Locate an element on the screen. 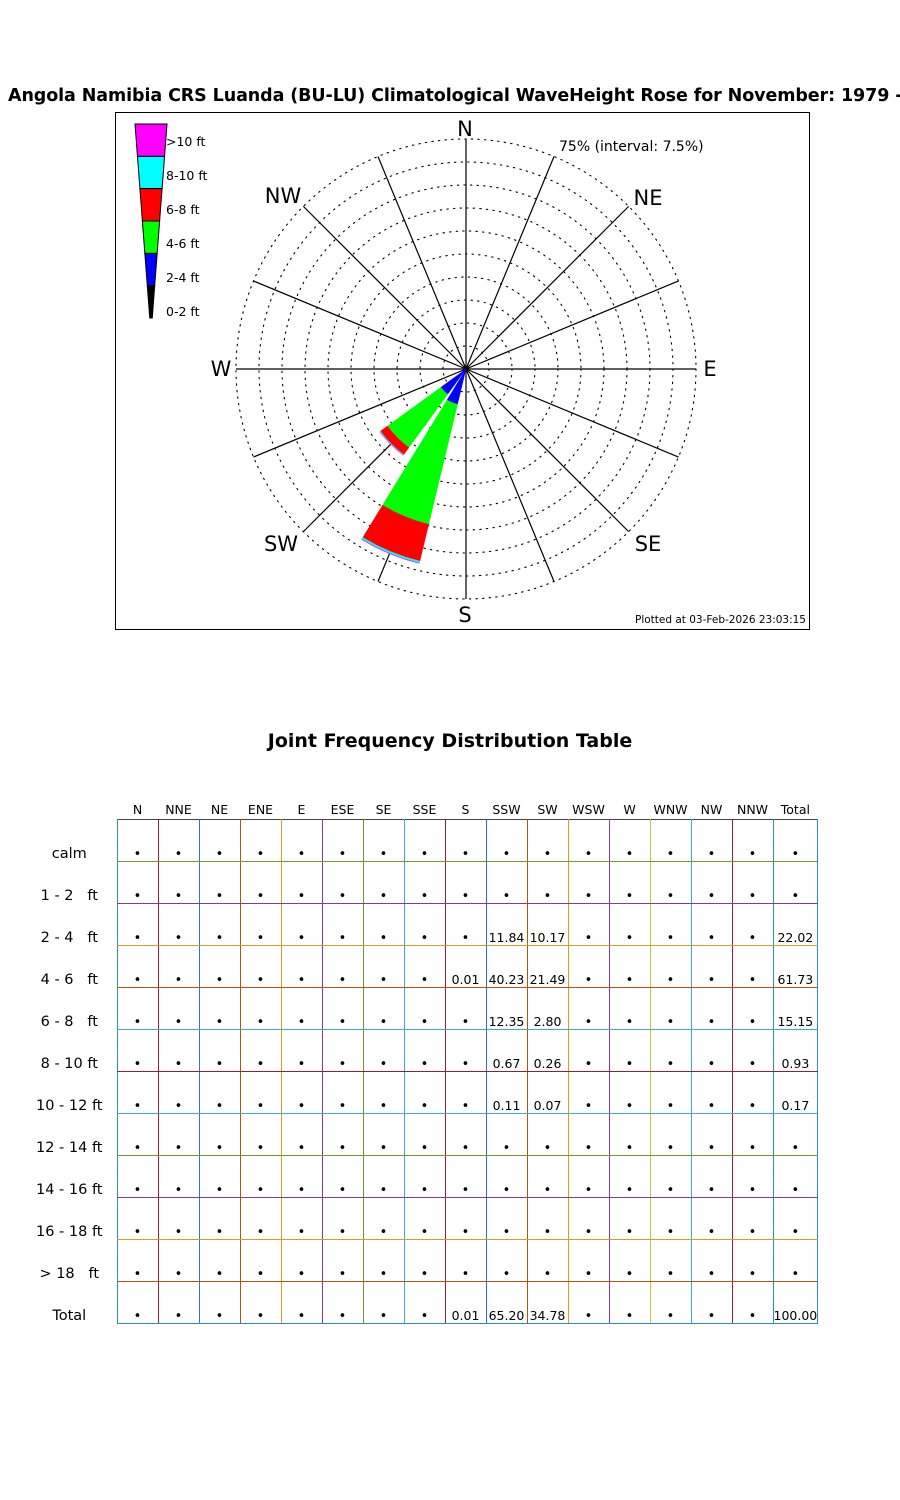 This screenshot has height=1500, width=900. legend-label-2: 6-8 ft is located at coordinates (183, 209).